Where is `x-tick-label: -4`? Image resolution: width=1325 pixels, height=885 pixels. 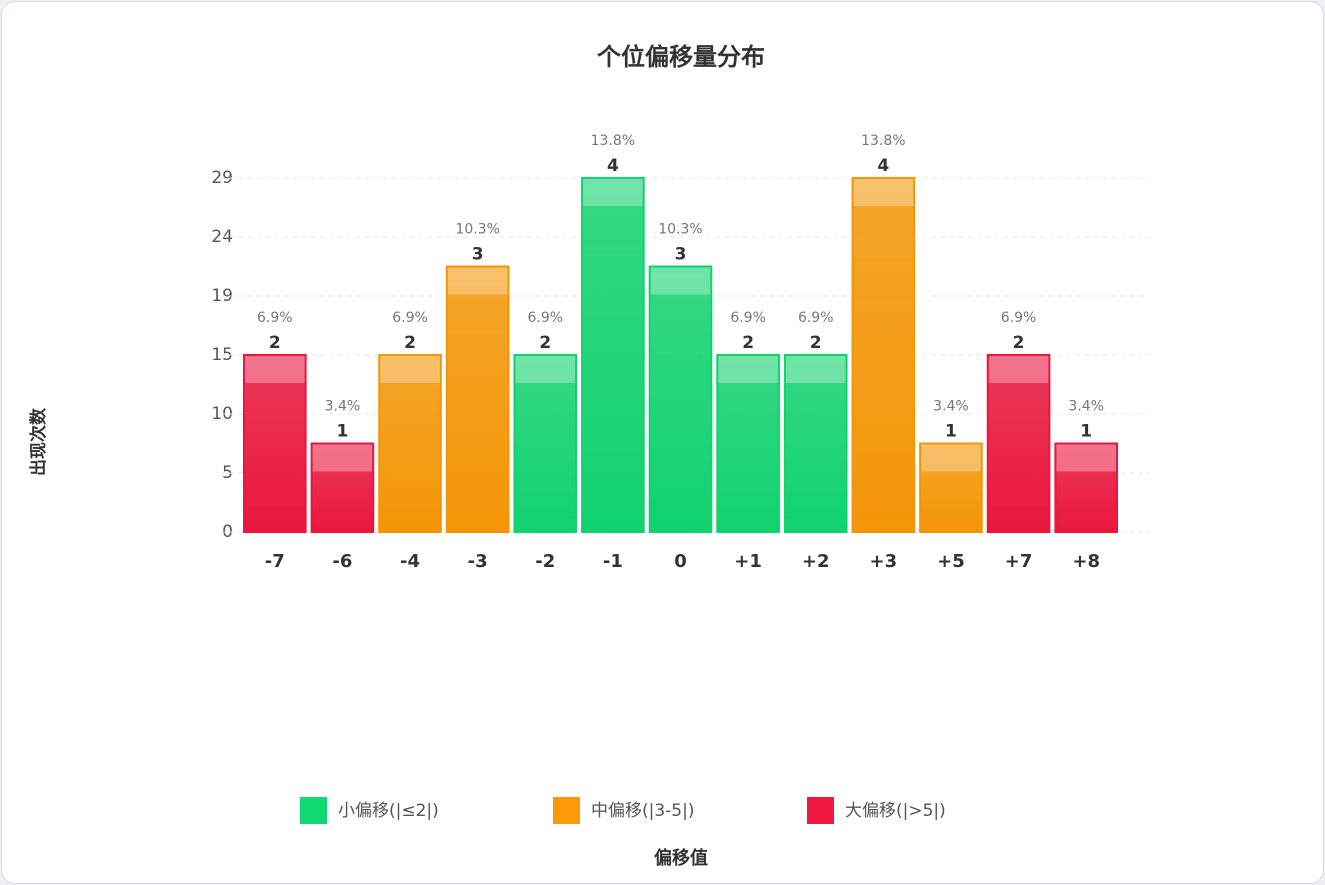 x-tick-label: -4 is located at coordinates (410, 561).